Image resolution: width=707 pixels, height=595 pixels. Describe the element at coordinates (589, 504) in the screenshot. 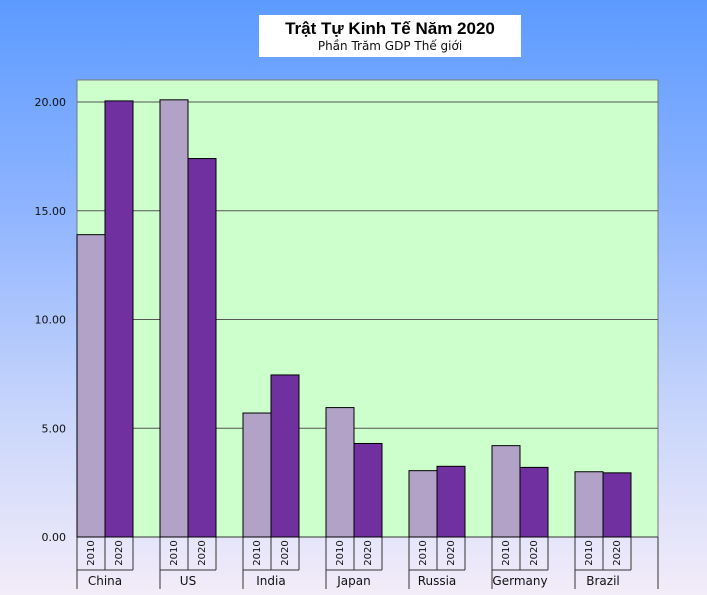

I see `bar-brazil-2010` at that location.